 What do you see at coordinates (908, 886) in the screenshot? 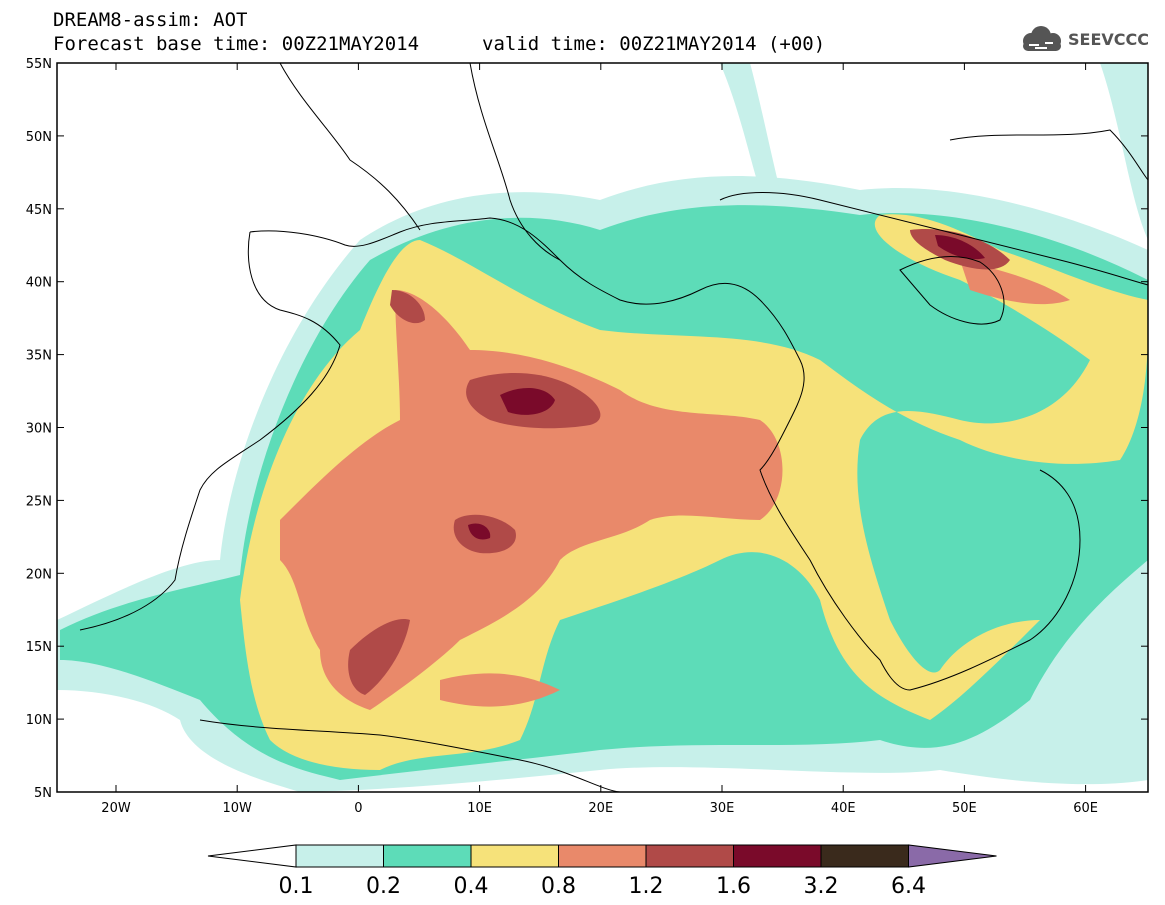
I see `colorbar-label: 6.4` at bounding box center [908, 886].